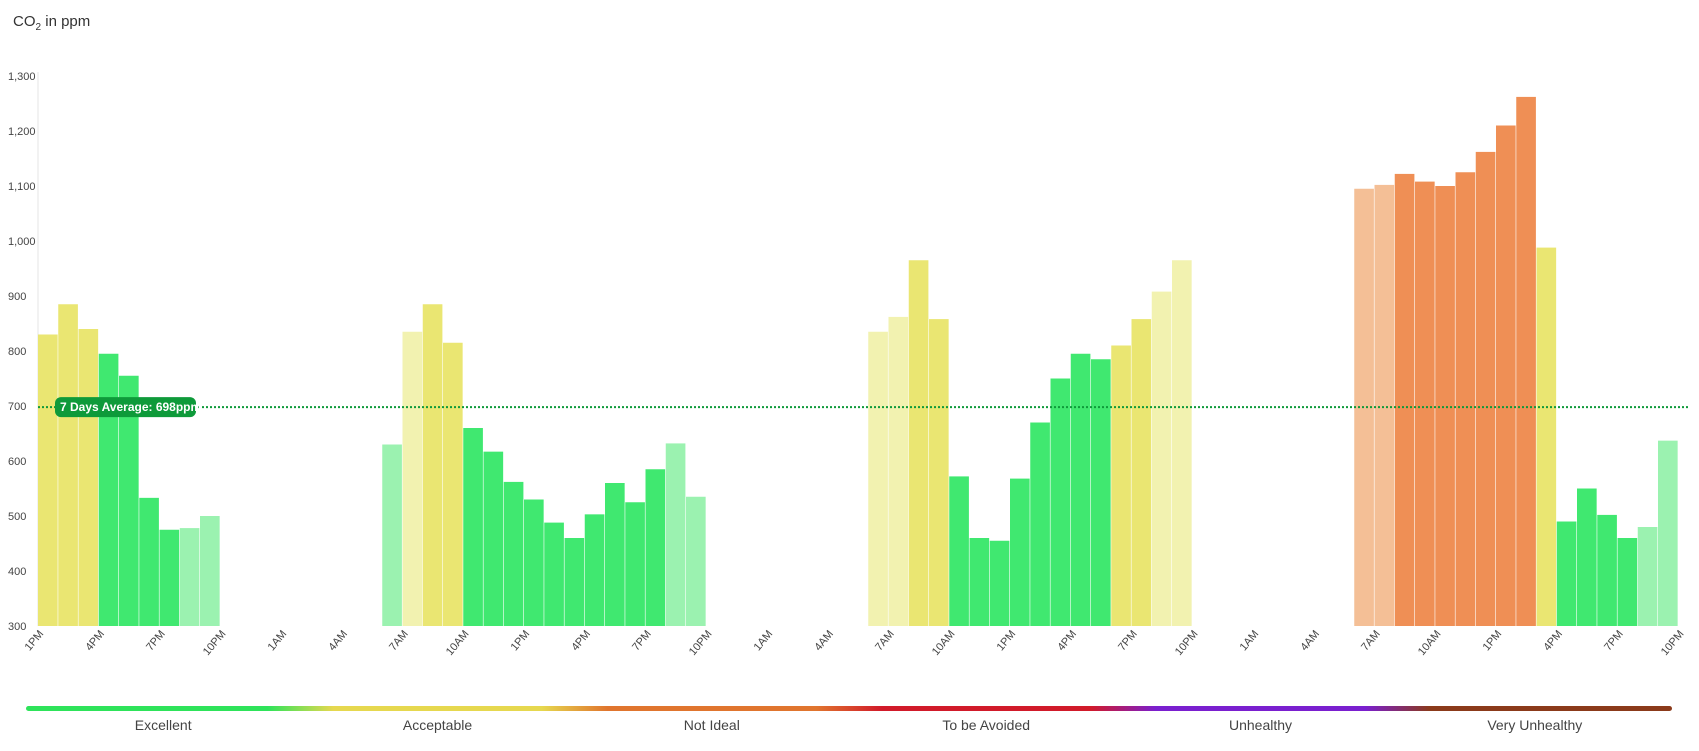 This screenshot has width=1699, height=751. What do you see at coordinates (863, 407) in the screenshot?
I see `average-line-group: 7 Days Average: 698ppm` at bounding box center [863, 407].